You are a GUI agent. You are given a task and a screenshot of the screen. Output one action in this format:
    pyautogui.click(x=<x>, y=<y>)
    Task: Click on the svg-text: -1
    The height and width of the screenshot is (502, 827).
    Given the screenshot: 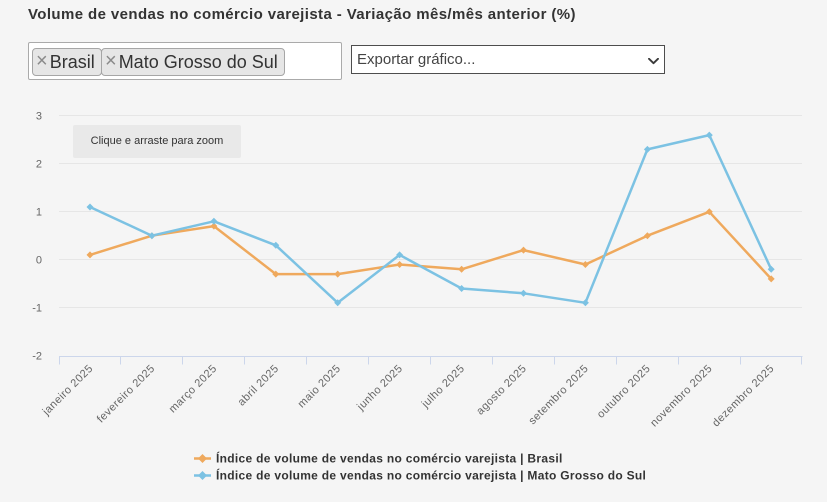 What is the action you would take?
    pyautogui.click(x=37, y=309)
    